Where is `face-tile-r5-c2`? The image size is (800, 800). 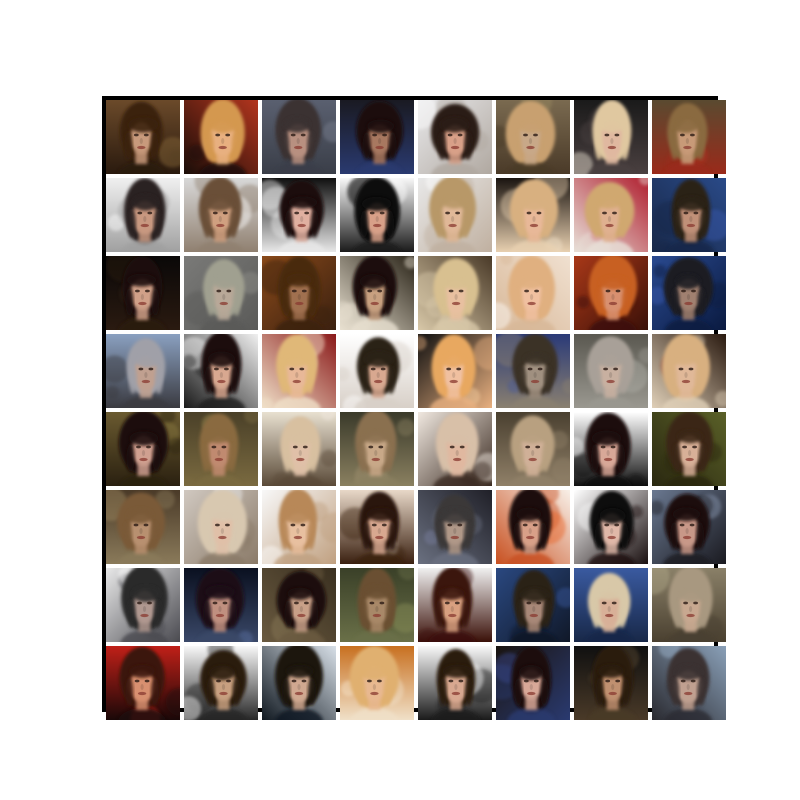 face-tile-r5-c2 is located at coordinates (221, 449).